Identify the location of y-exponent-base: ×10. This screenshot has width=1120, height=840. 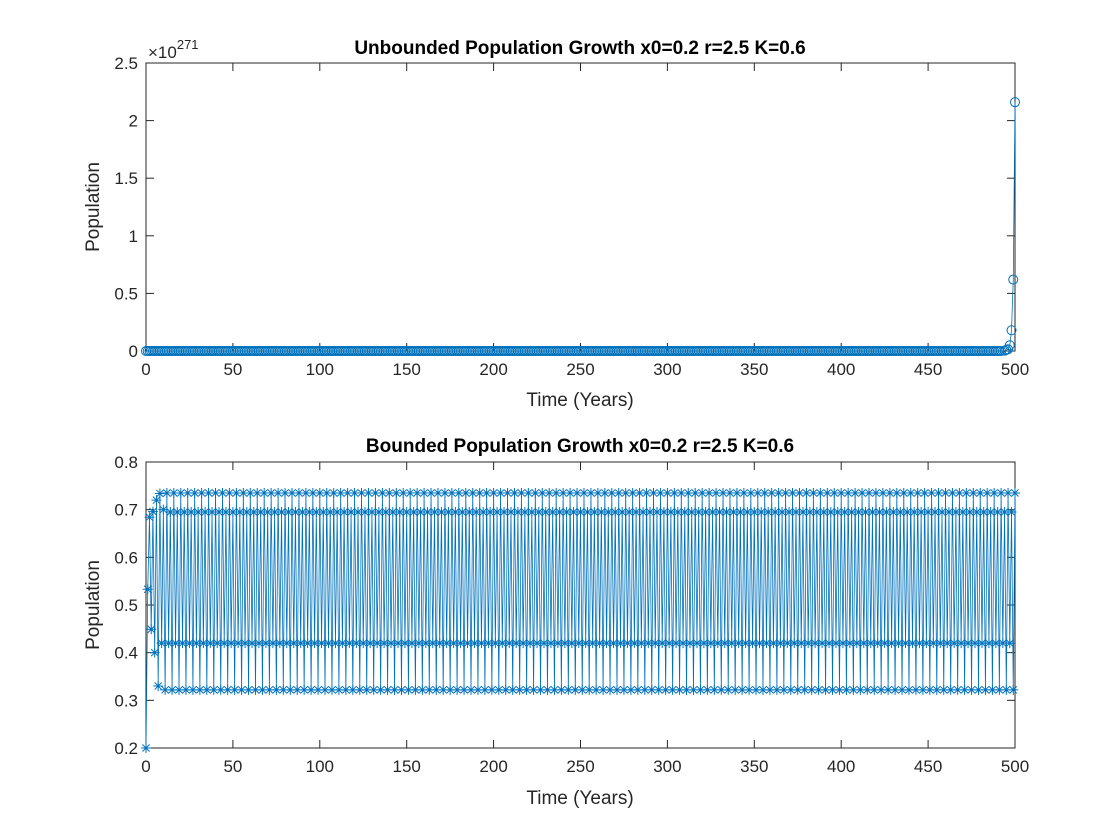
(162, 52).